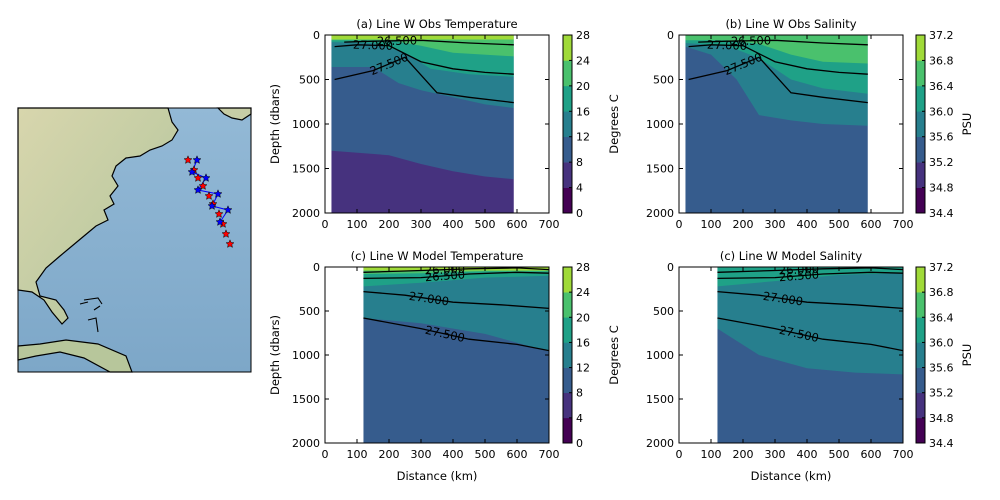  What do you see at coordinates (210, 190) in the screenshot?
I see `model-stations` at bounding box center [210, 190].